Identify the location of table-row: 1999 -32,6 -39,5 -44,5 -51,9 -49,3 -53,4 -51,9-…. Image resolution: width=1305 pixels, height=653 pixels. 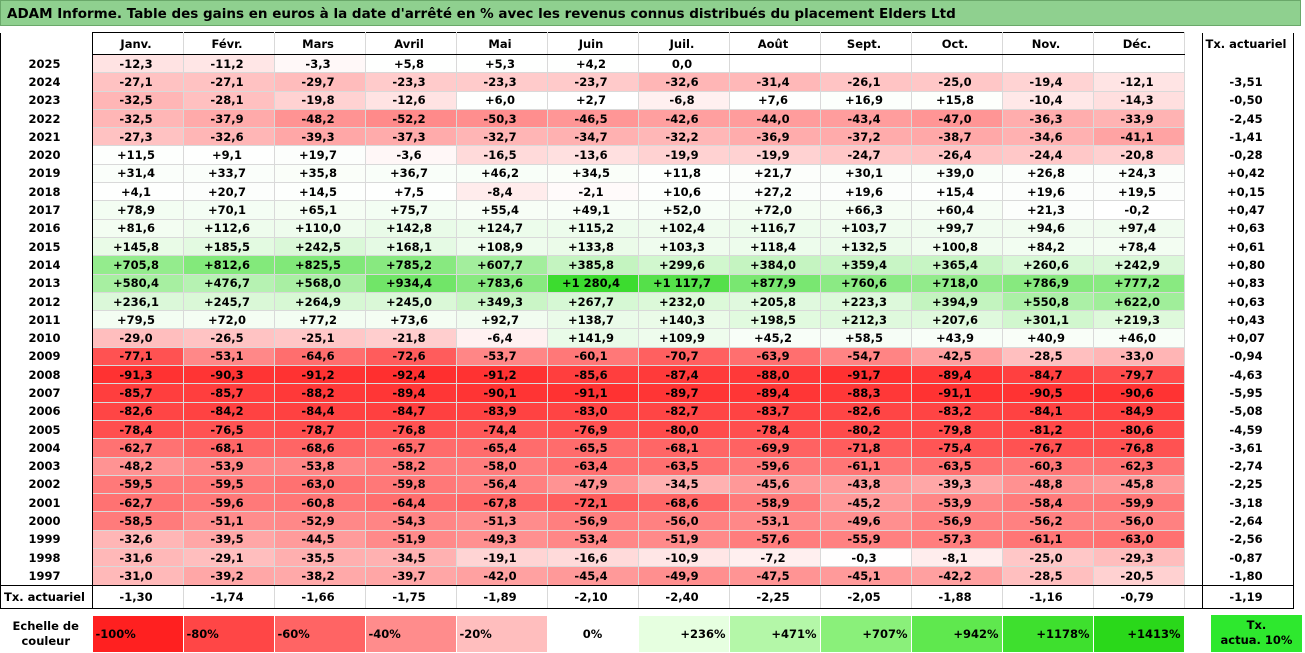
(647, 539).